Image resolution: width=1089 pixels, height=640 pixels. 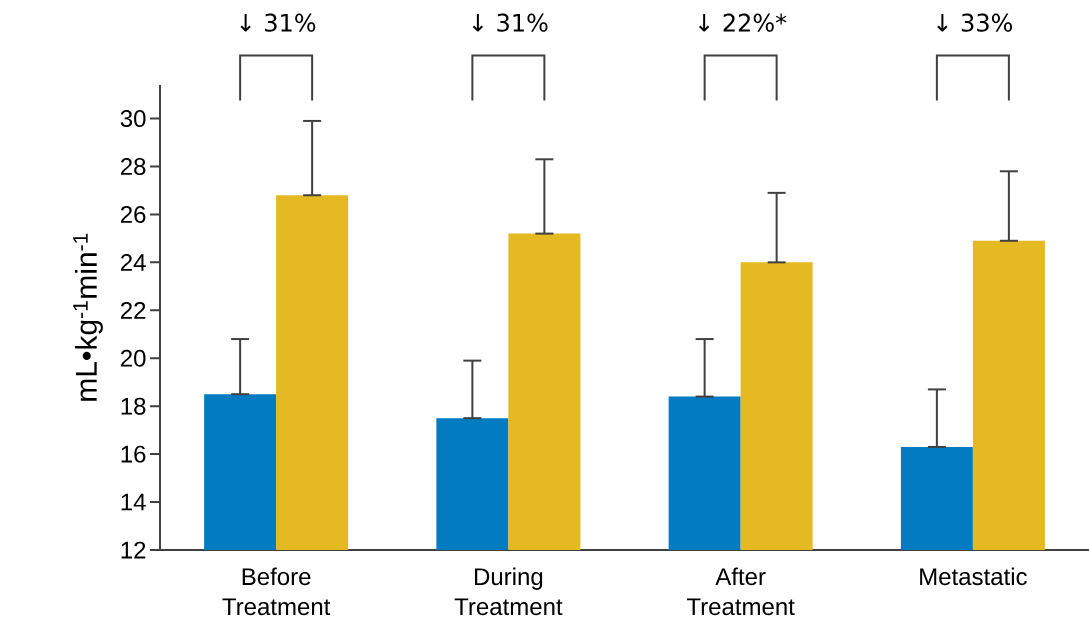 I want to click on text: ↓ 33%, so click(x=975, y=22).